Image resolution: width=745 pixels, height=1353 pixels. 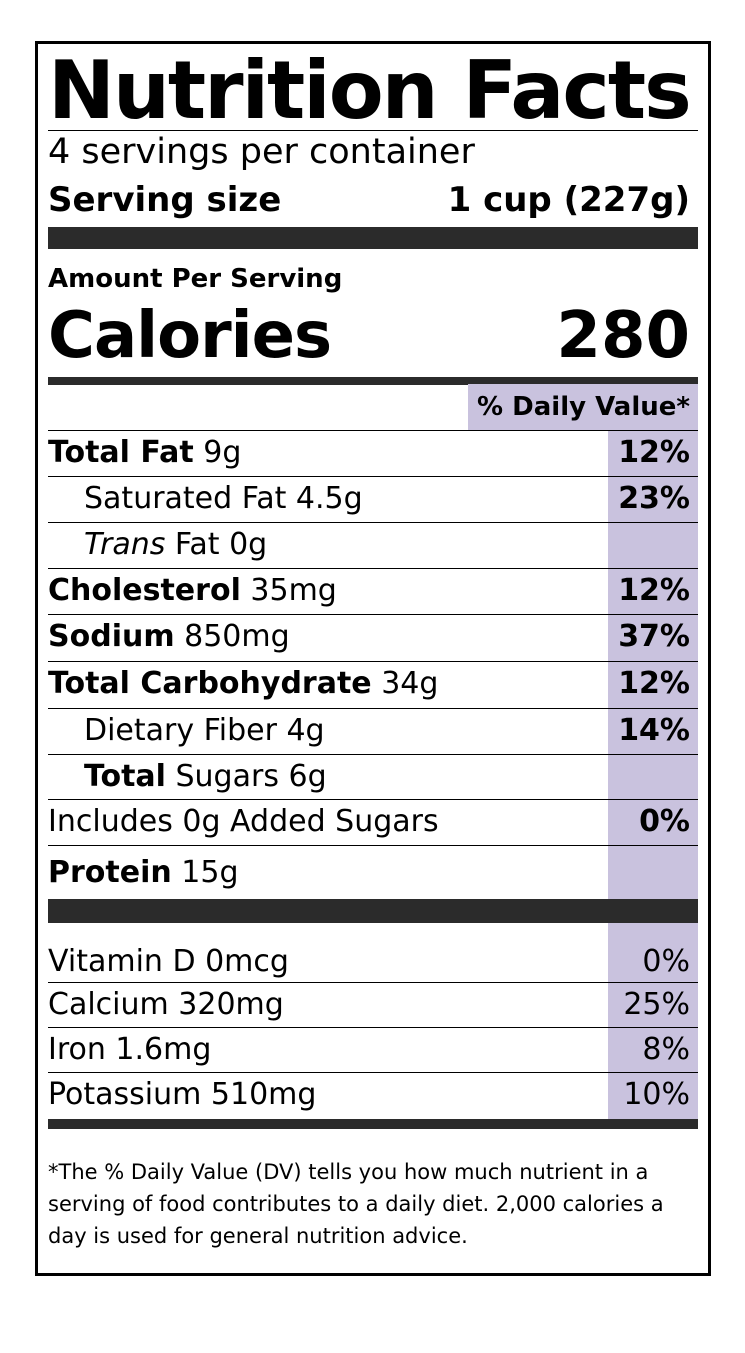 What do you see at coordinates (182, 1094) in the screenshot?
I see `vitamin-name: Potassium 510mg` at bounding box center [182, 1094].